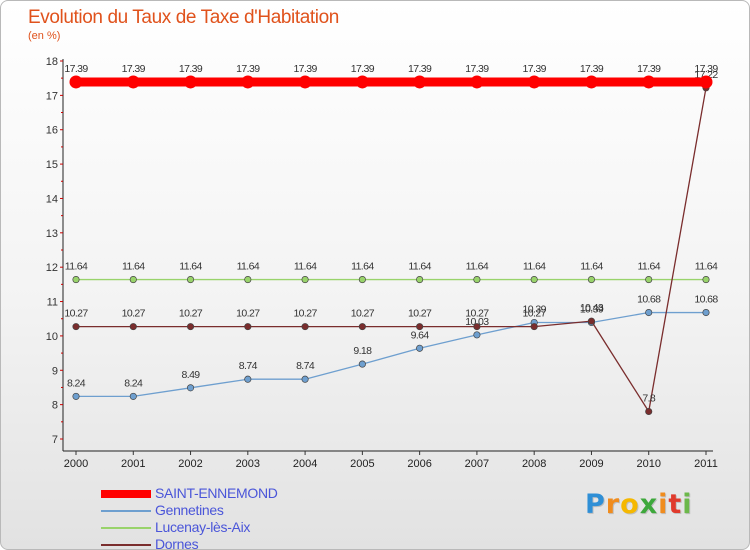  Describe the element at coordinates (55, 440) in the screenshot. I see `y-tick-label: 7` at that location.